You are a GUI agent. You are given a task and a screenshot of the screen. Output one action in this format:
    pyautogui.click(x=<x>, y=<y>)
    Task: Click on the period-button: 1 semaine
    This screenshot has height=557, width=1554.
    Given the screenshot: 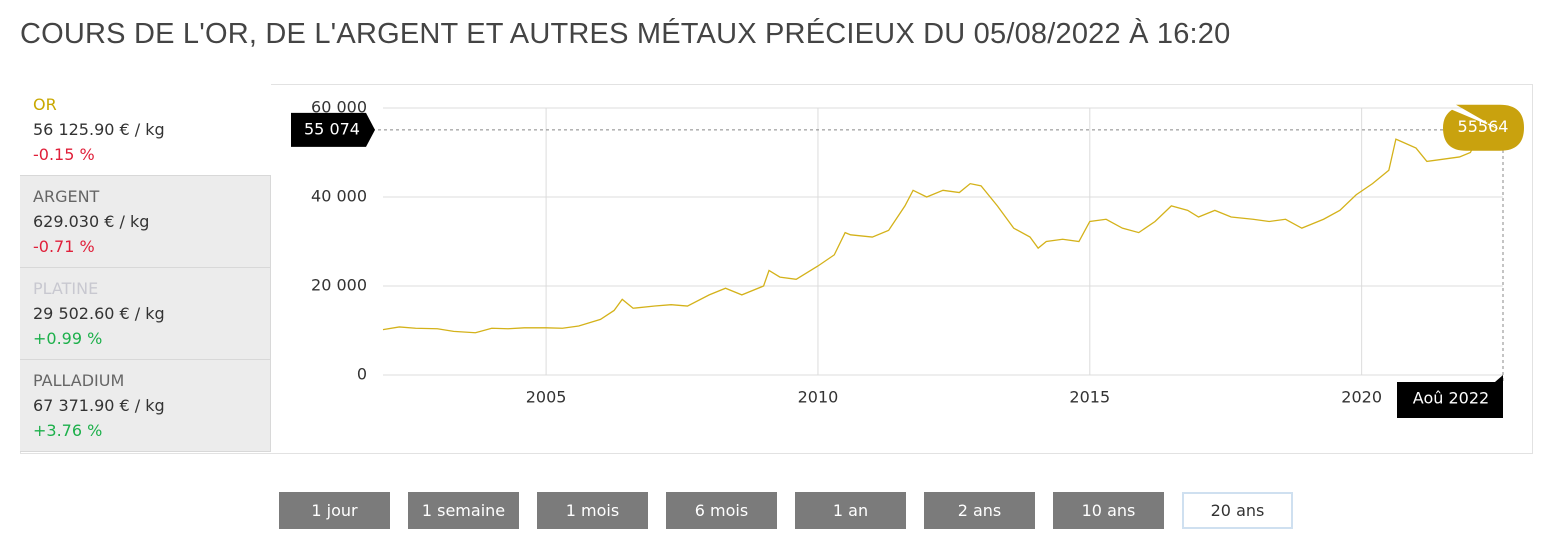 What is the action you would take?
    pyautogui.click(x=463, y=510)
    